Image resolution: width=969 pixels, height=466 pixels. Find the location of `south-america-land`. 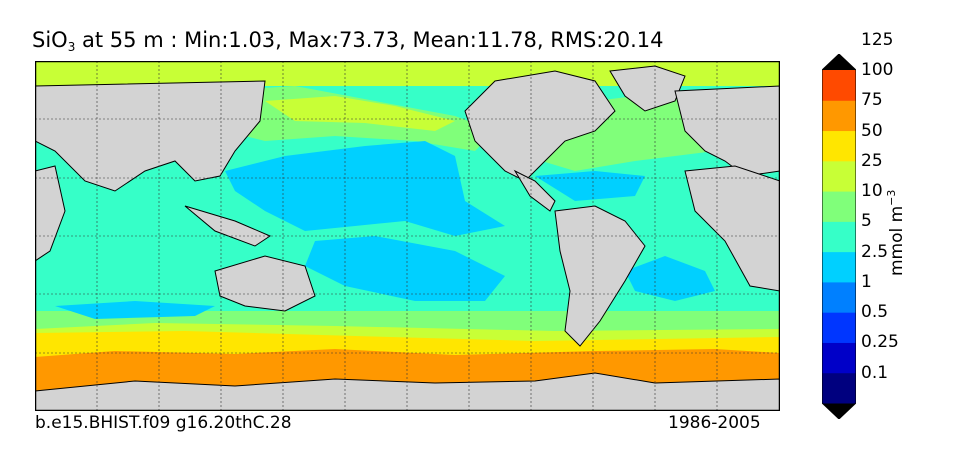

south-america-land is located at coordinates (600, 276).